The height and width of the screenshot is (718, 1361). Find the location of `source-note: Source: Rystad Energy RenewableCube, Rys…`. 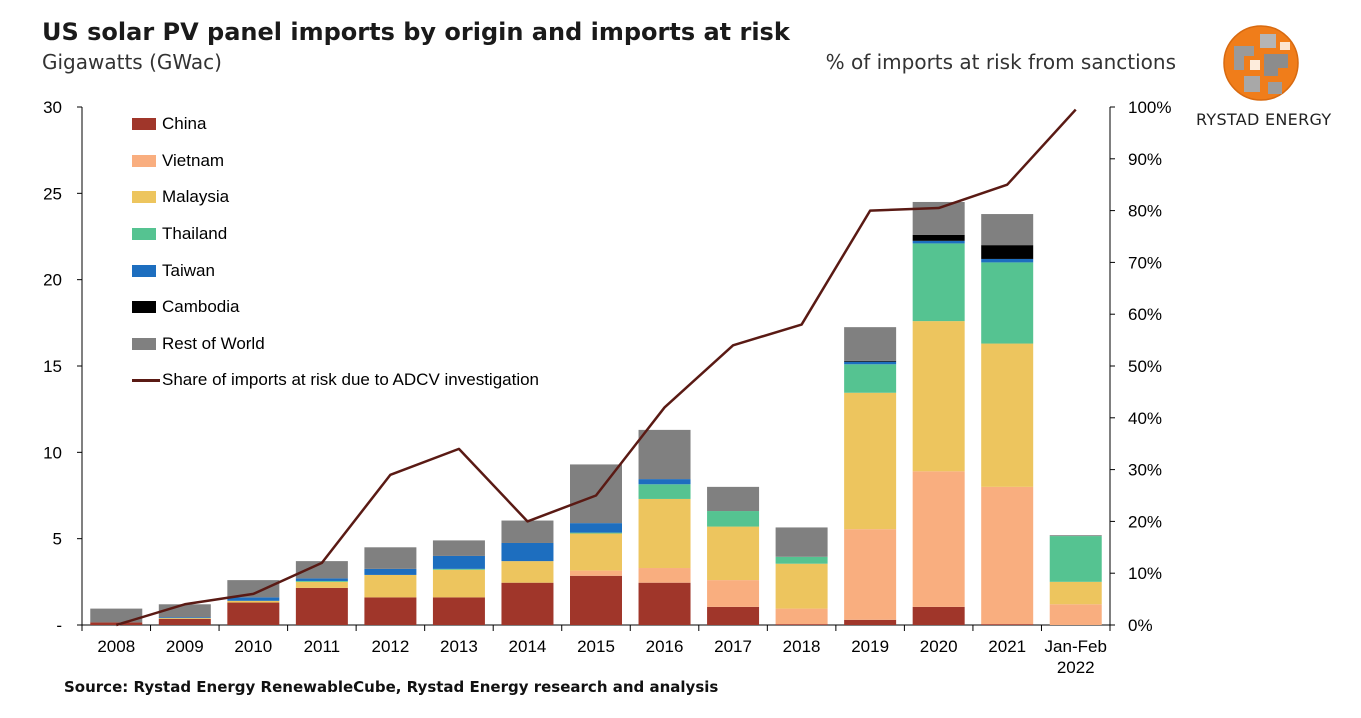

source-note: Source: Rystad Energy RenewableCube, Rys… is located at coordinates (391, 687).